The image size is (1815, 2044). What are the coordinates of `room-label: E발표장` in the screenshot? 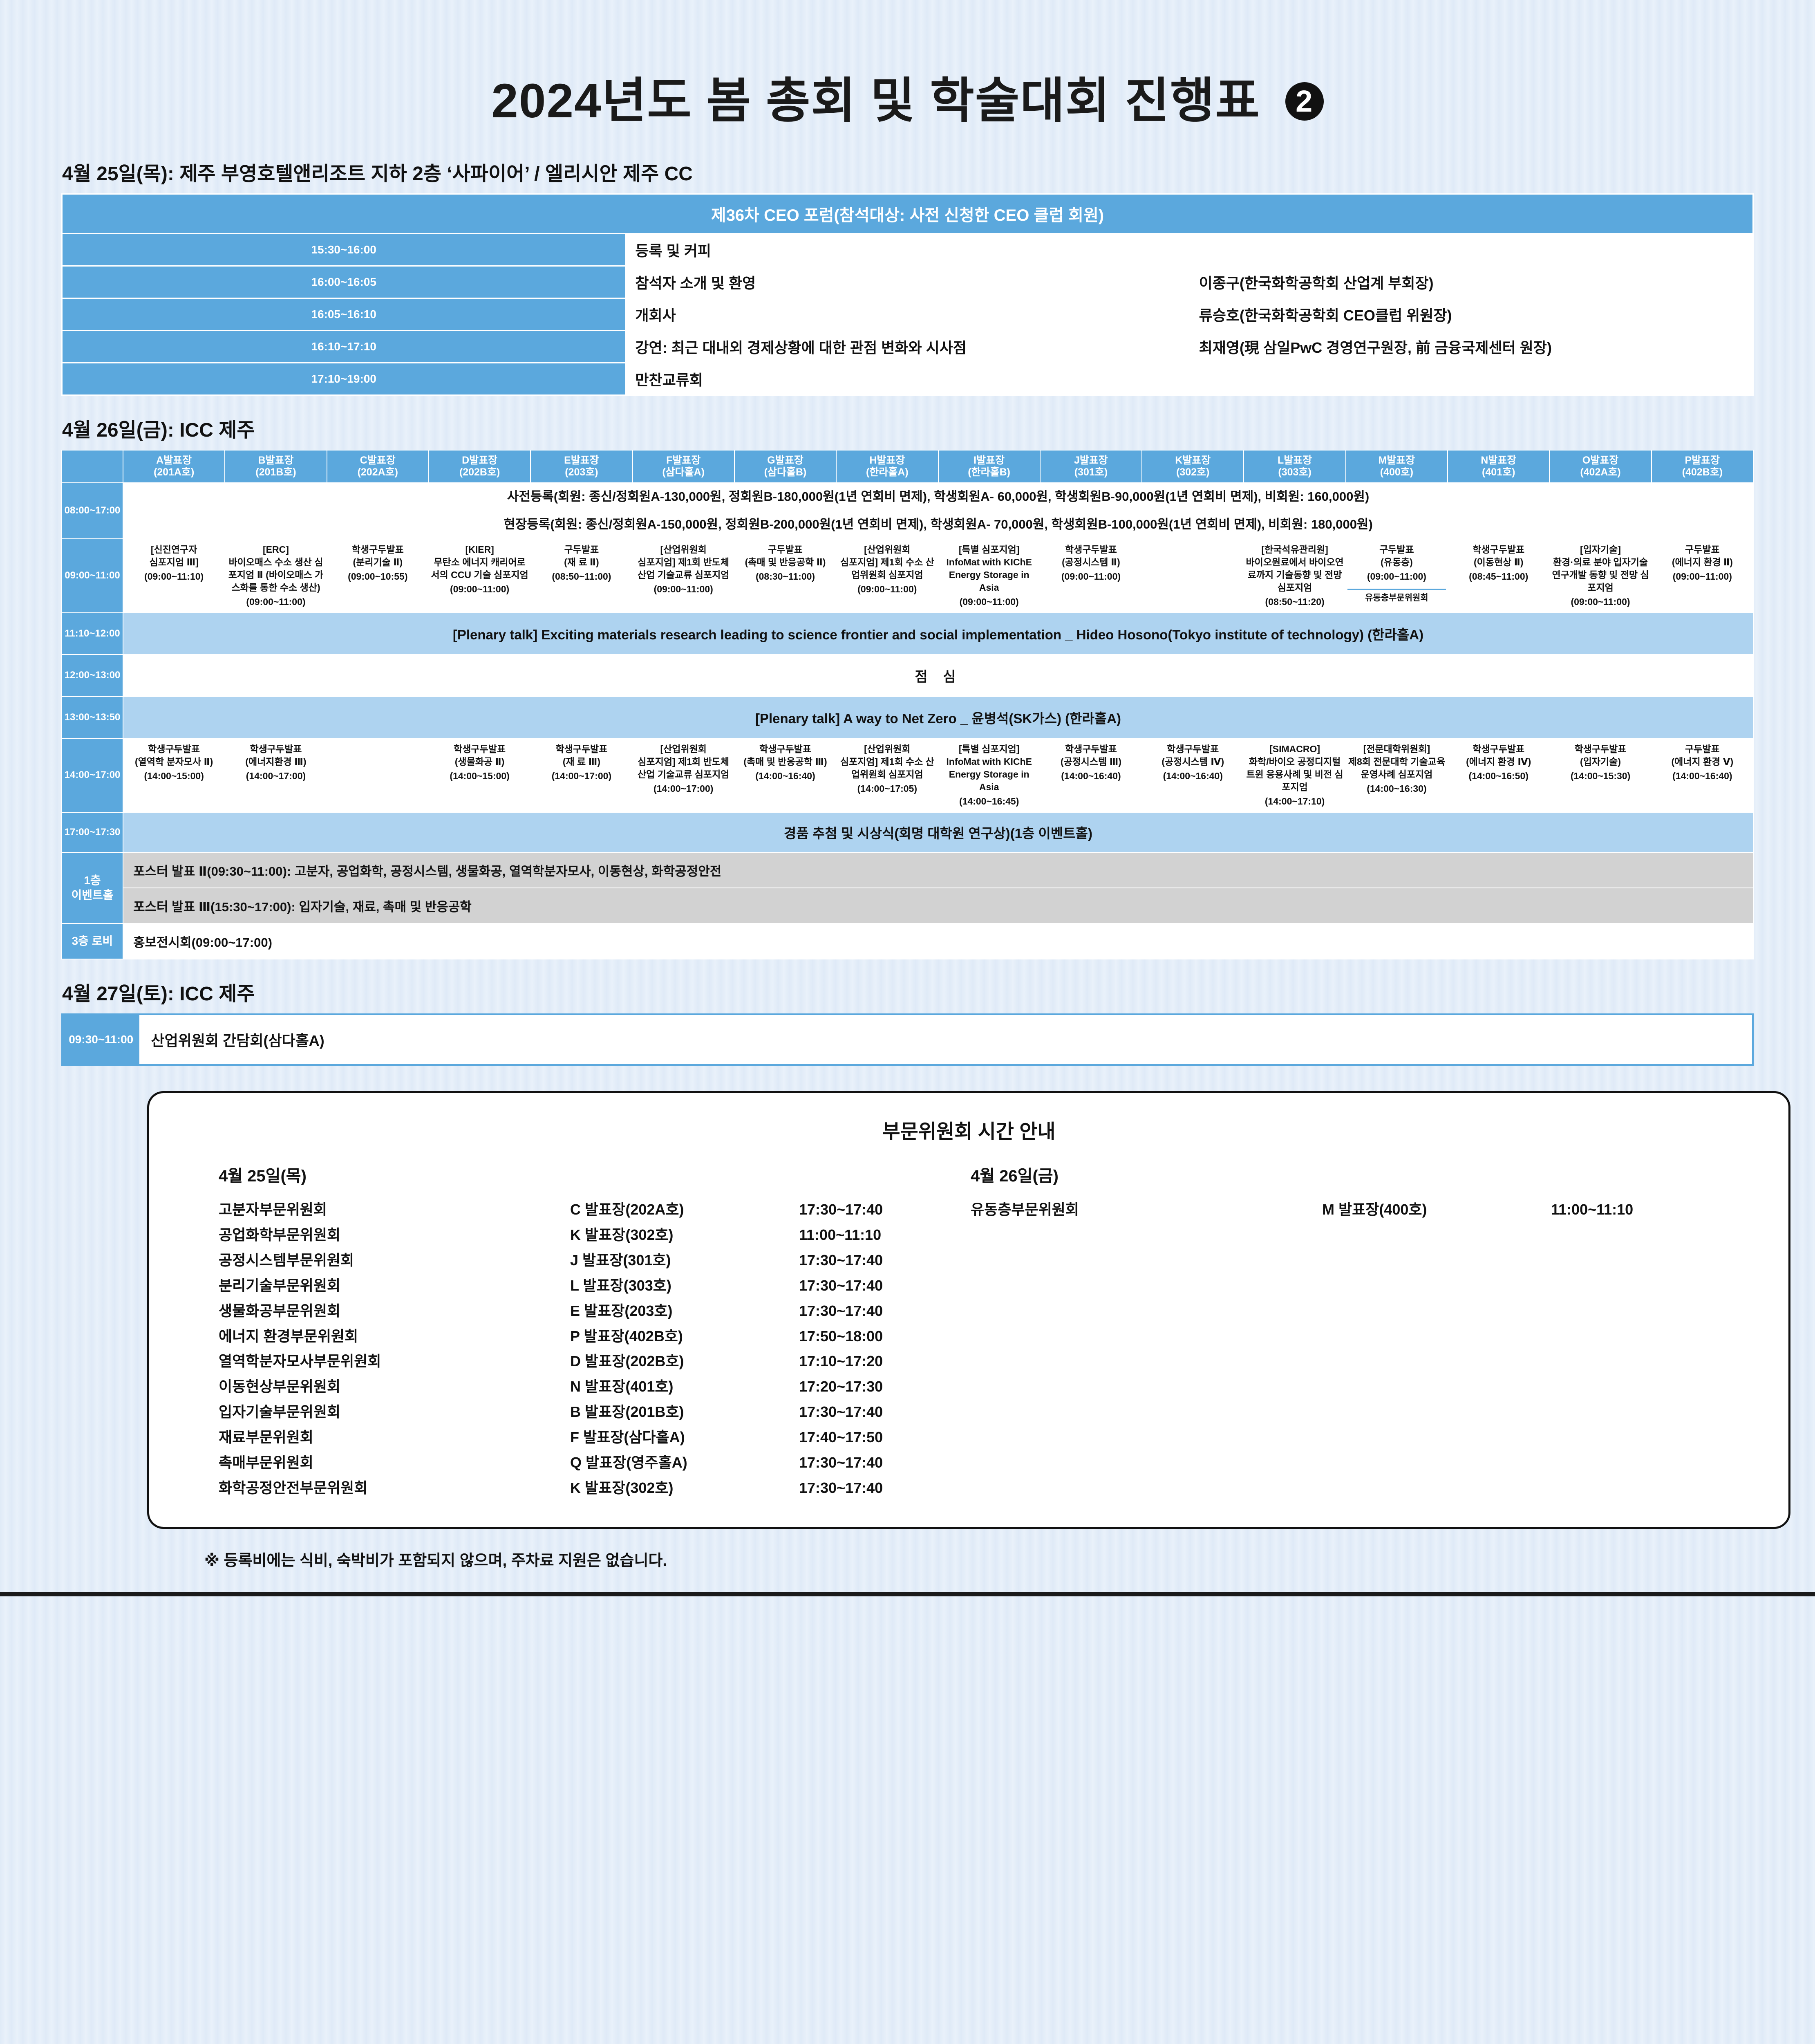 It's located at (581, 460).